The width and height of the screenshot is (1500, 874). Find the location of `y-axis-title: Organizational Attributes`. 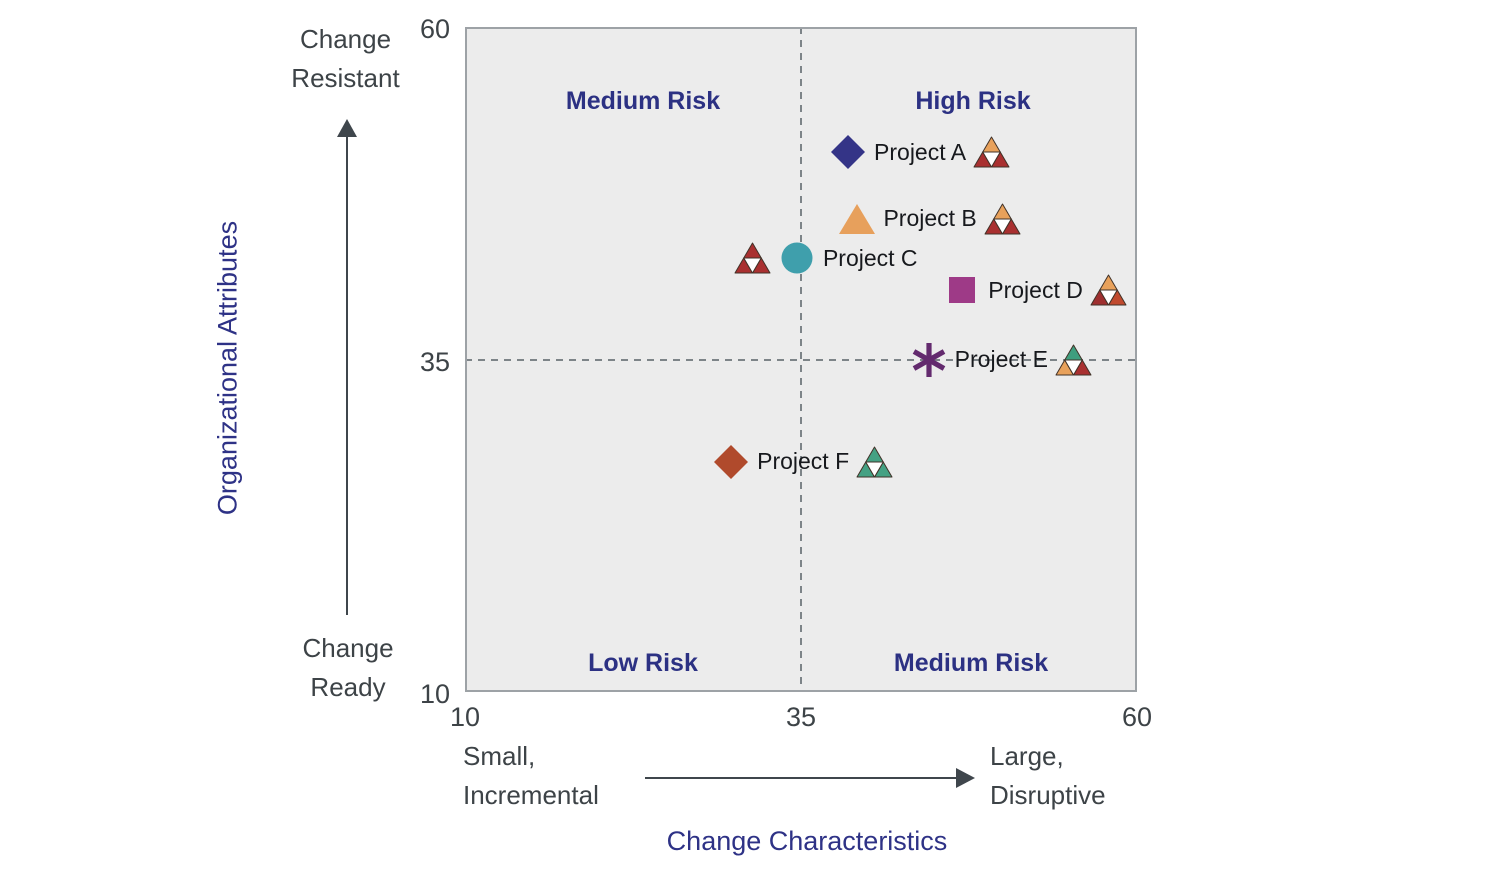

y-axis-title: Organizational Attributes is located at coordinates (227, 368).